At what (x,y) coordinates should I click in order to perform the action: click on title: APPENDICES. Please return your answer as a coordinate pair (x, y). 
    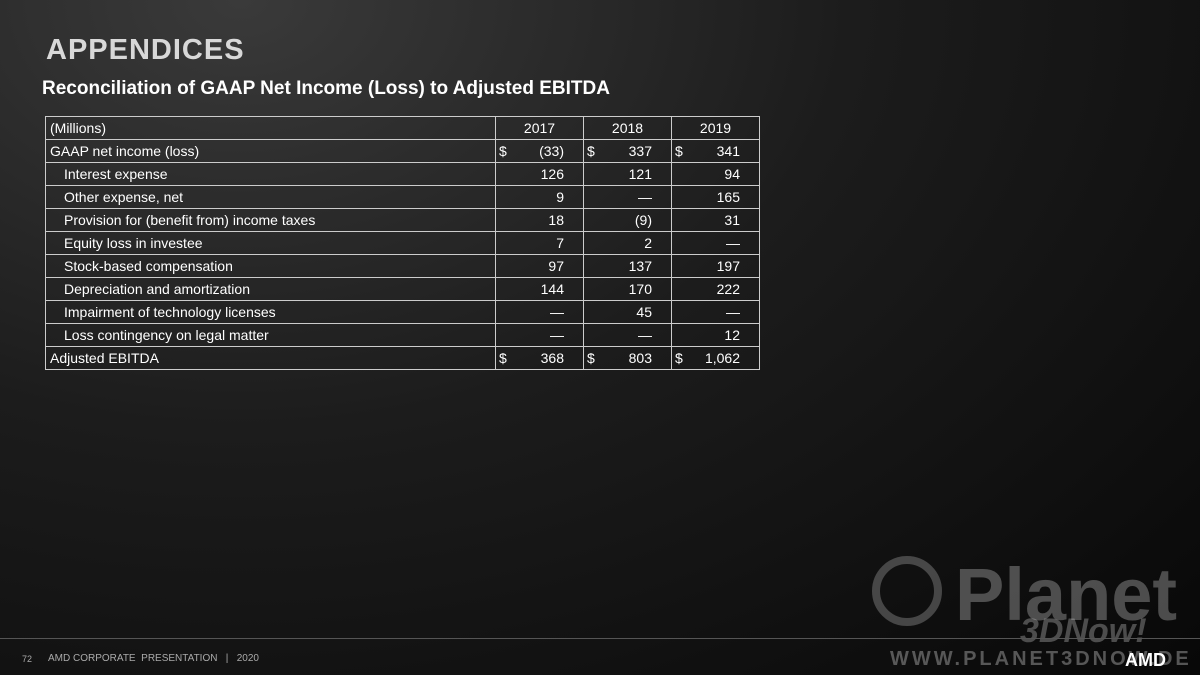
    Looking at the image, I should click on (145, 50).